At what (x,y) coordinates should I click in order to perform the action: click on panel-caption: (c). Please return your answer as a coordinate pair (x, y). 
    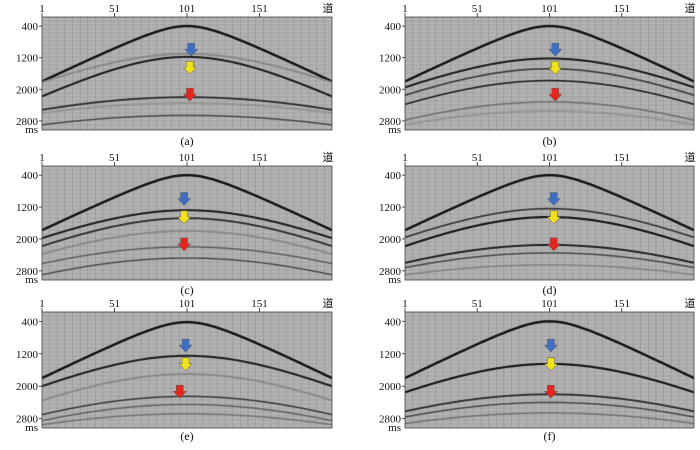
    Looking at the image, I should click on (186, 290).